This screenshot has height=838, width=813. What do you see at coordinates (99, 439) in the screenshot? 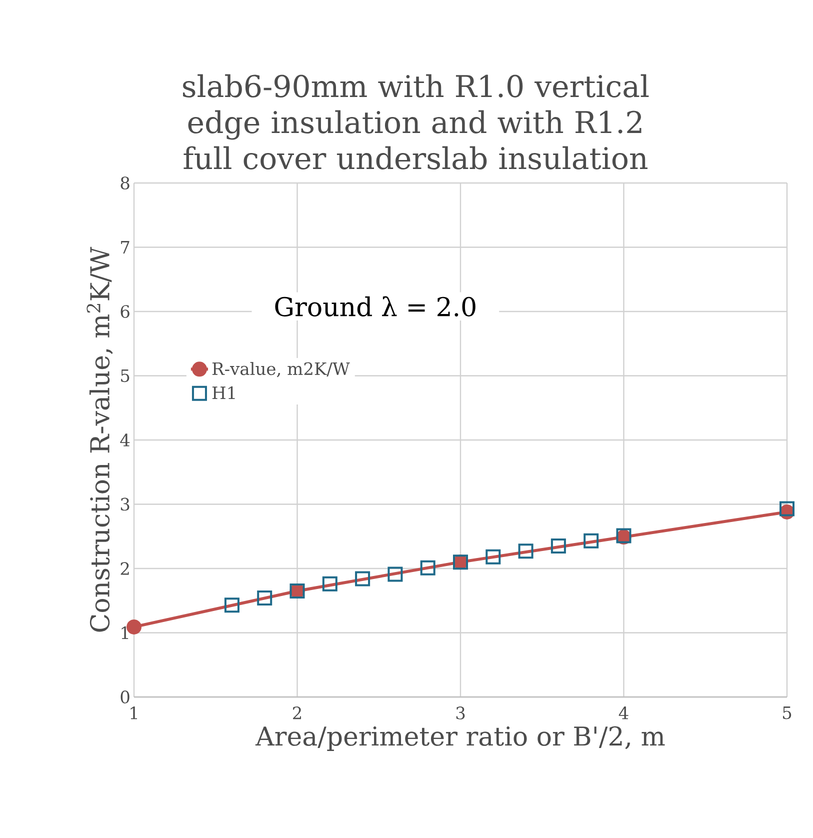
I see `y-axis-title: Construction R-value, m$^{2}$K/W` at bounding box center [99, 439].